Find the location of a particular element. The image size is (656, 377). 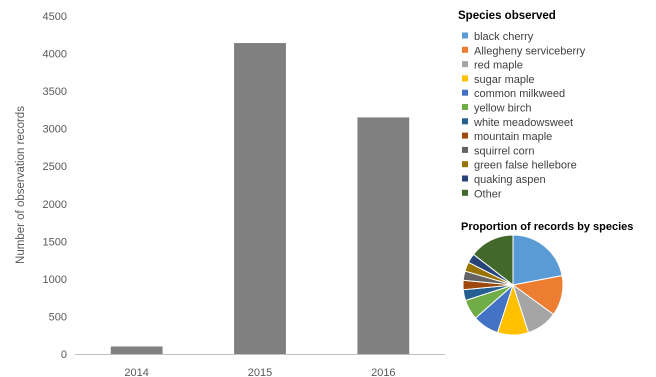

y-tick-label: 4500 is located at coordinates (55, 17).